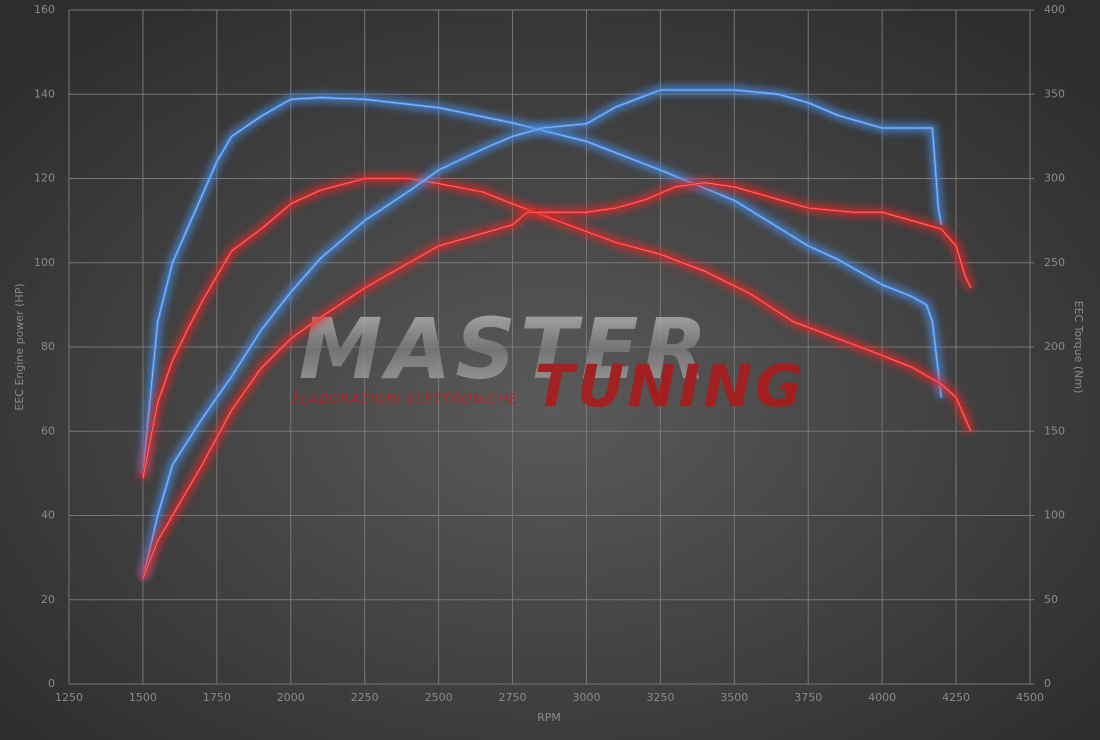 This screenshot has height=740, width=1100. Describe the element at coordinates (505, 349) in the screenshot. I see `watermark-top: MASTER` at that location.